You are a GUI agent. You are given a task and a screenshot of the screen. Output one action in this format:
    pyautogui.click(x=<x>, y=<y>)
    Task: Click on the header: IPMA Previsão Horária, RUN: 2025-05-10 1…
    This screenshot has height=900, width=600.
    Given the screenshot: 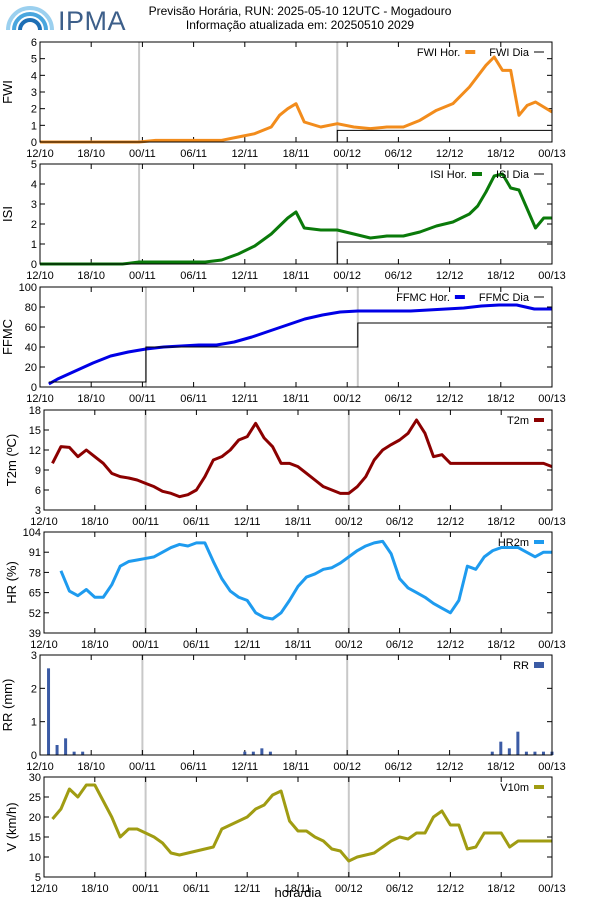 What is the action you would take?
    pyautogui.click(x=300, y=20)
    